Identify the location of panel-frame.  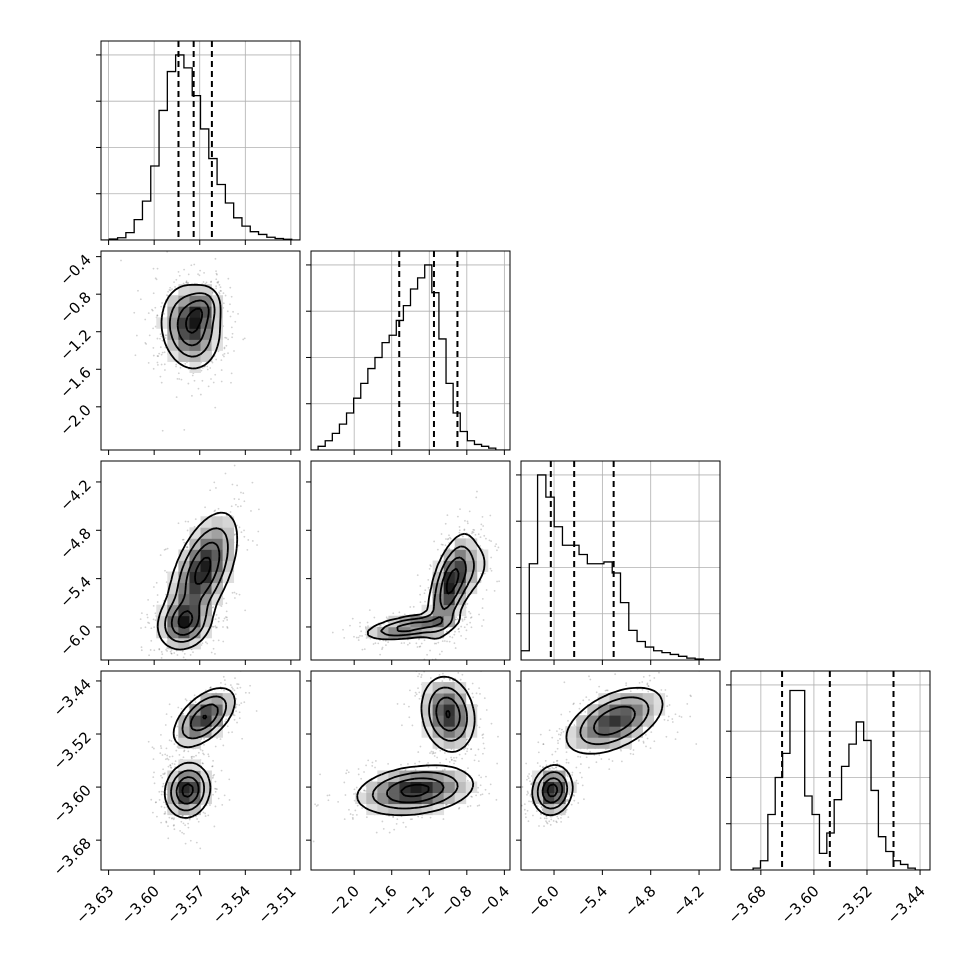
(200, 350).